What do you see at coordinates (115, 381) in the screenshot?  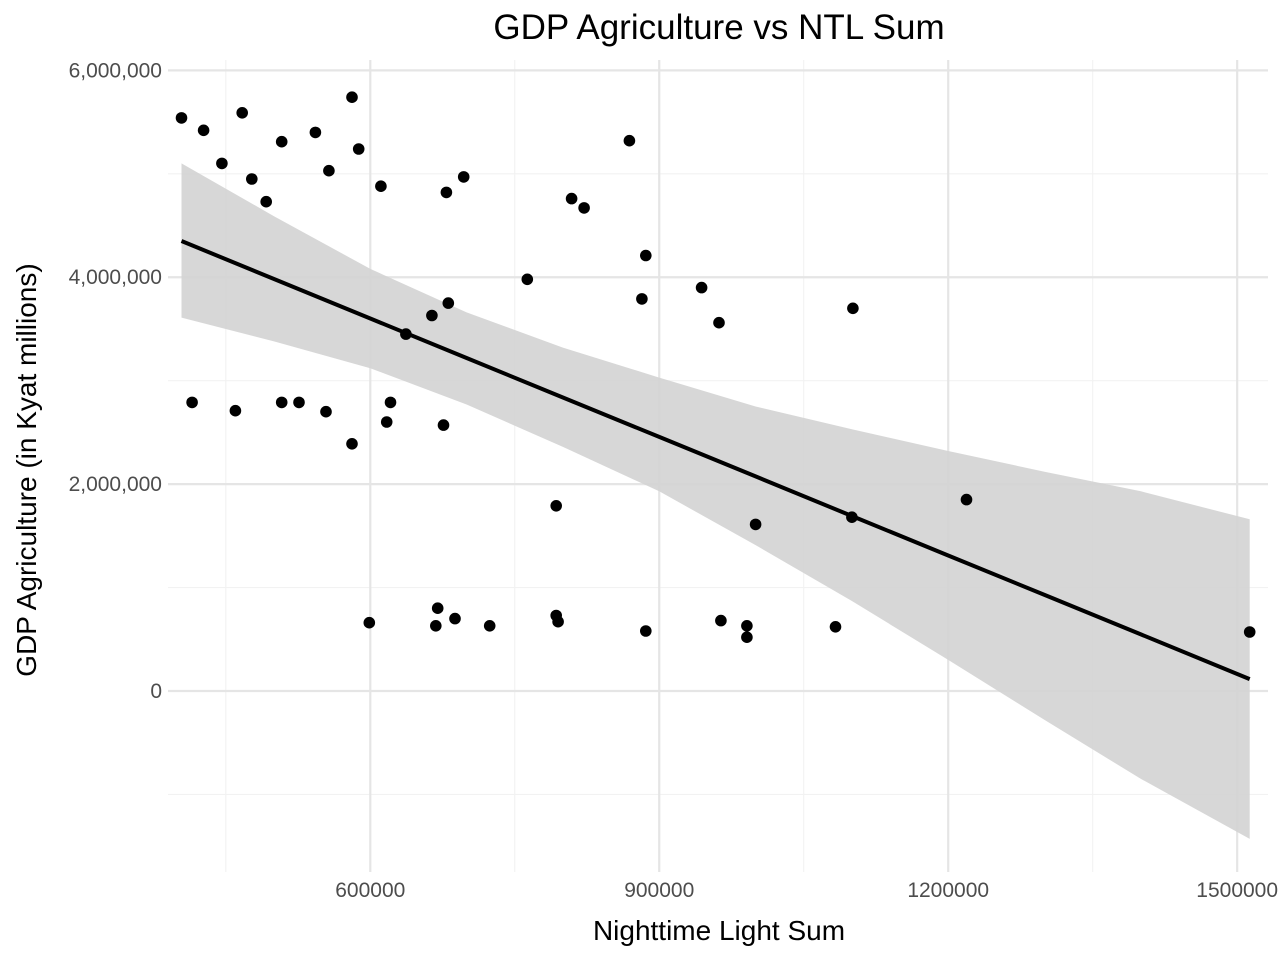 I see `y-axis-tick-labels: 0 2,000,000 4,000,000 6,000,000` at bounding box center [115, 381].